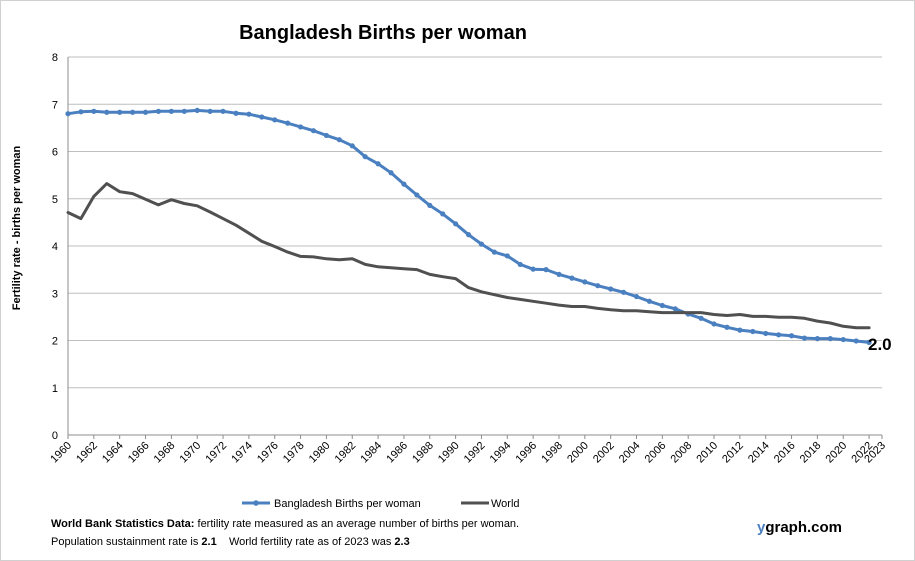  I want to click on x-tick-label: 2000, so click(578, 453).